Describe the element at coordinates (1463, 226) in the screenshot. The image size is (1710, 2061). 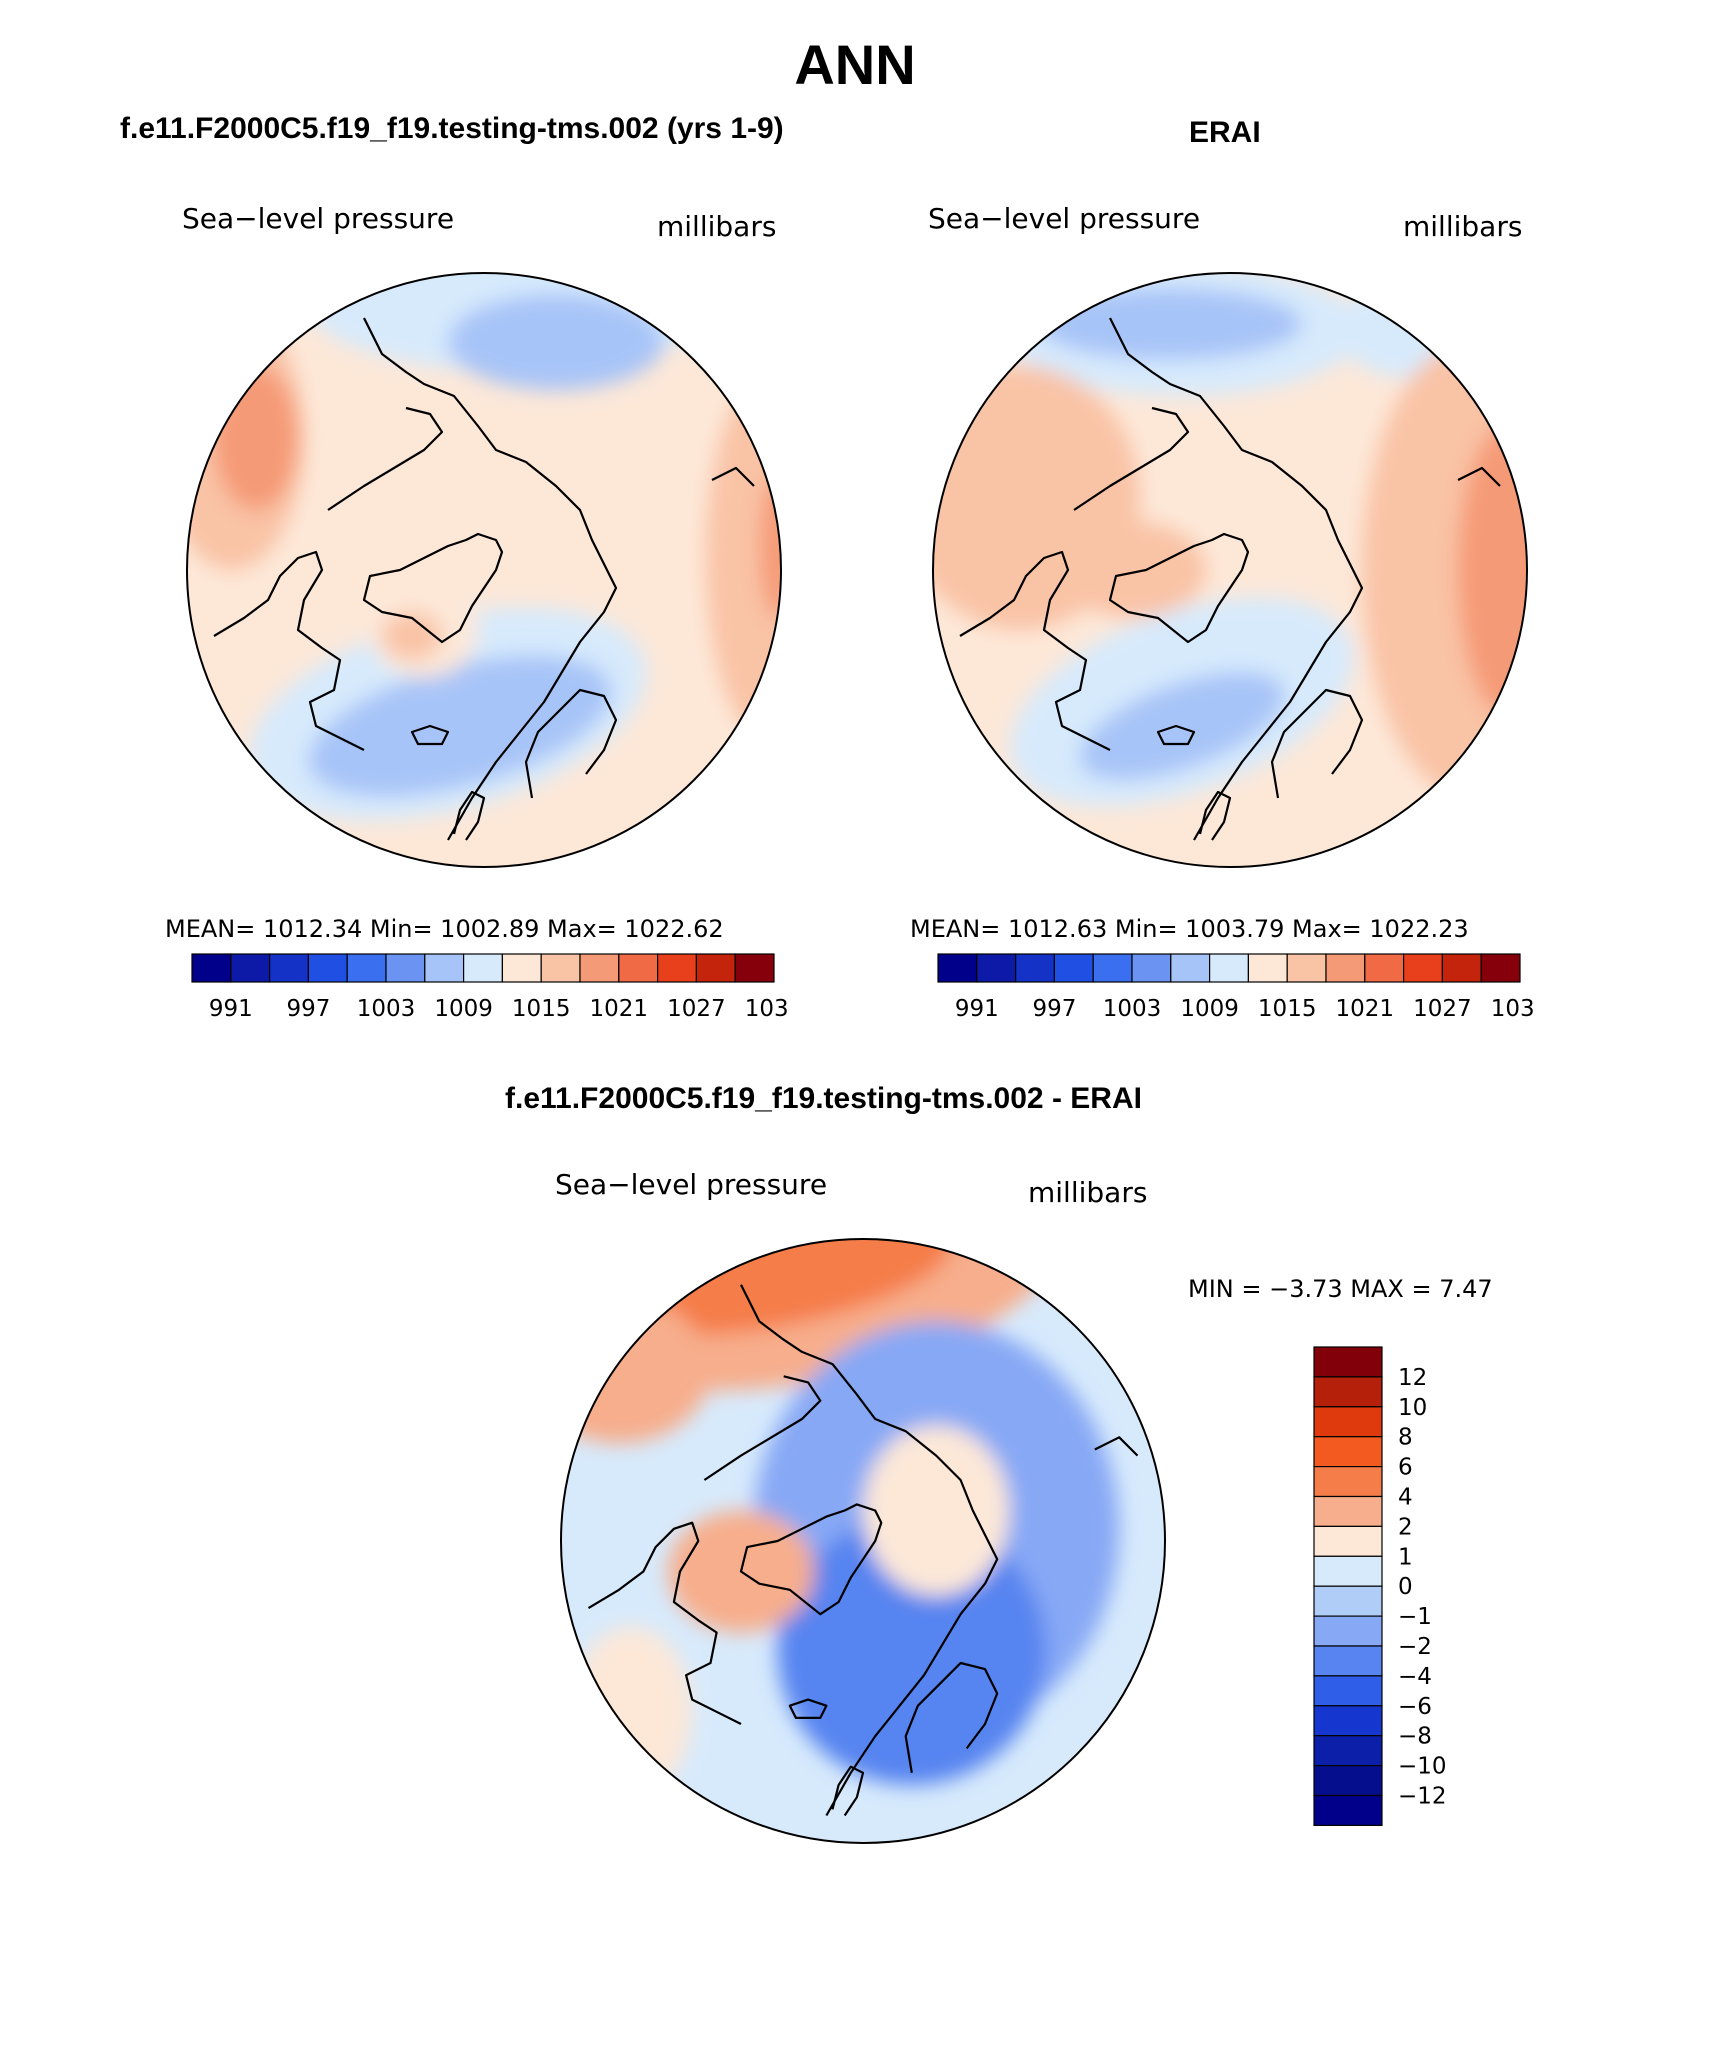
I see `panel-2-units-label: millibars` at that location.